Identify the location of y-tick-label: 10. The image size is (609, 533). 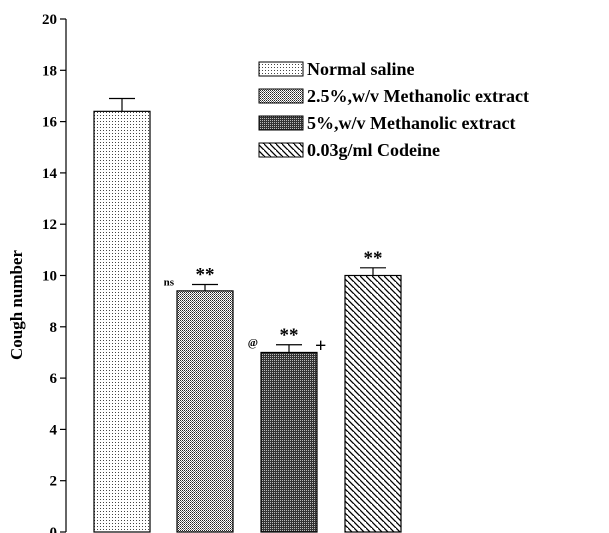
(49, 277).